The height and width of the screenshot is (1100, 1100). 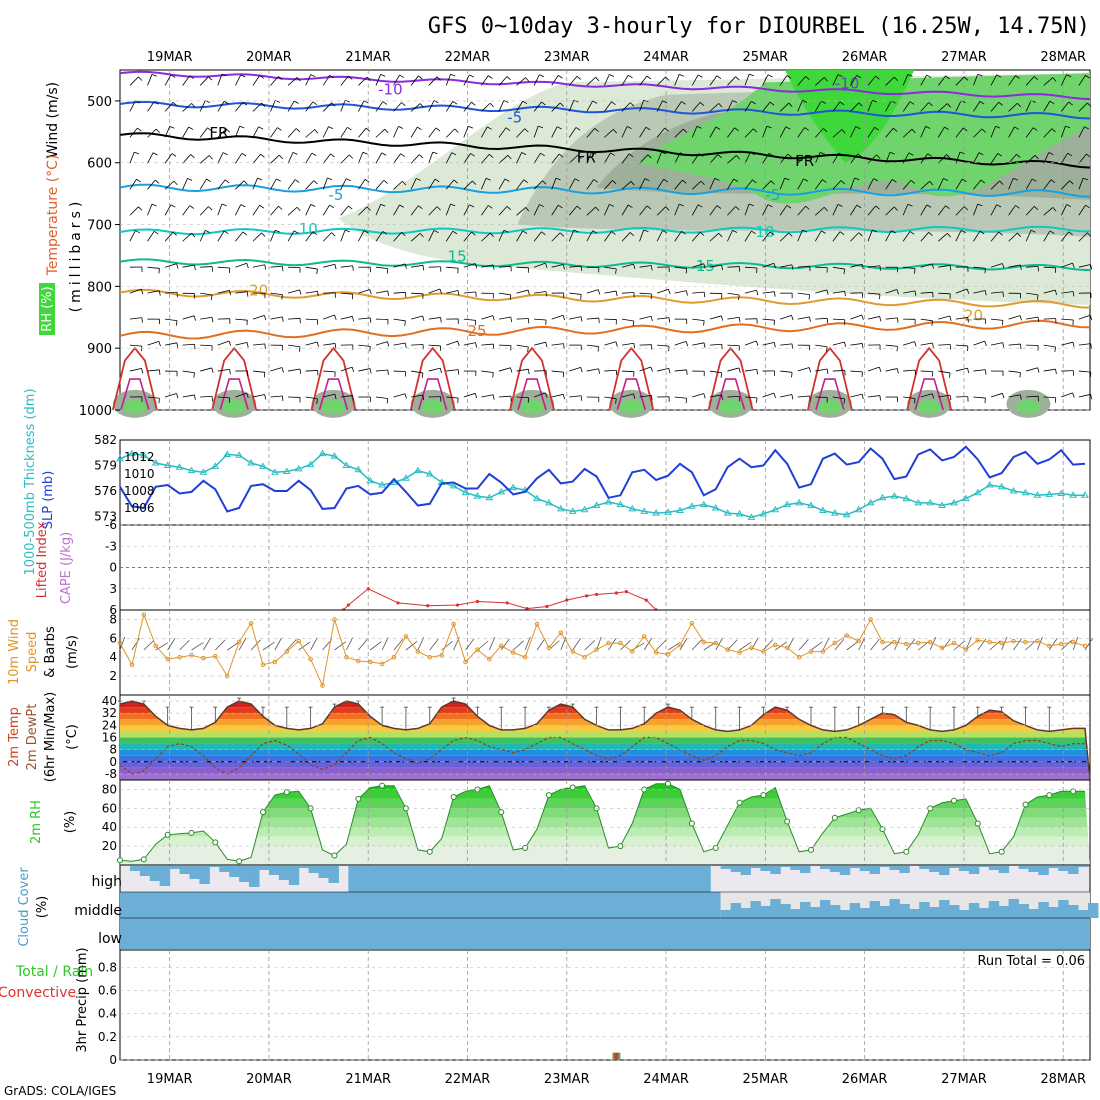 I want to click on wind10m-point, so click(x=751, y=648).